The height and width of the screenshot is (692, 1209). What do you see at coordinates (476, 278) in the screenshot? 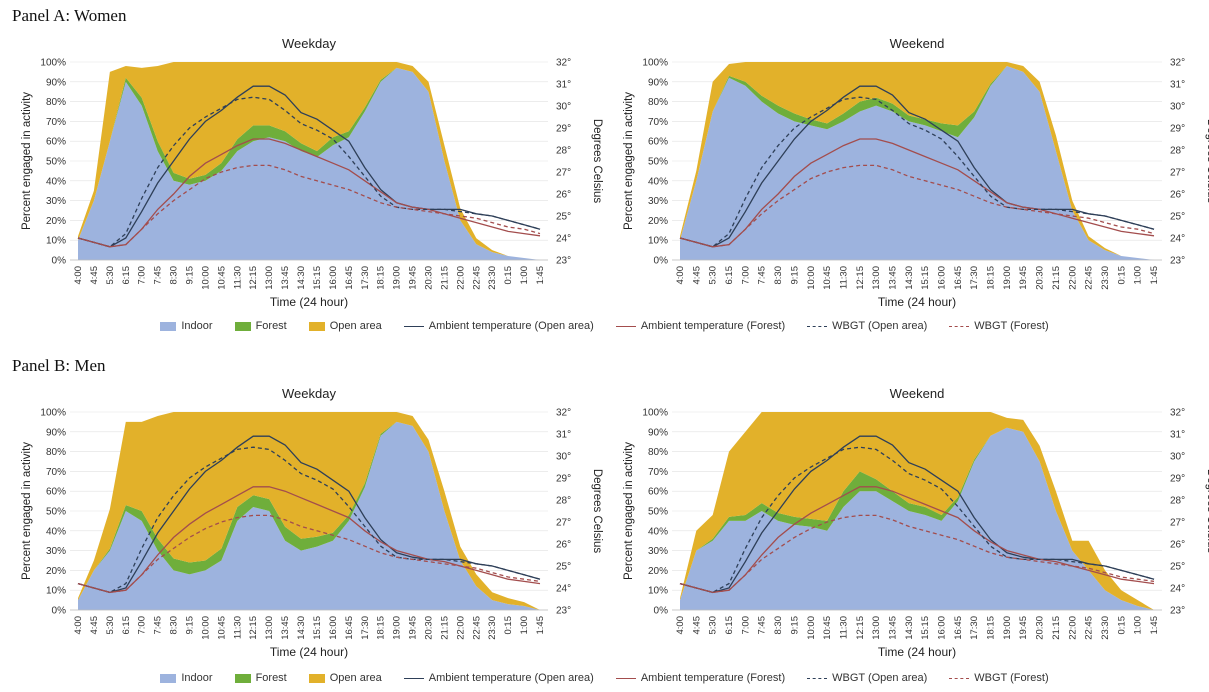
I see `x-tick-label: 22:45` at bounding box center [476, 278].